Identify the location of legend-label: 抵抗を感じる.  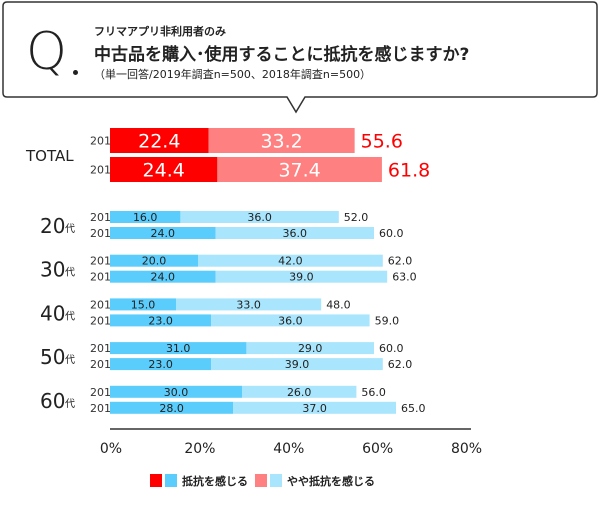
(215, 481).